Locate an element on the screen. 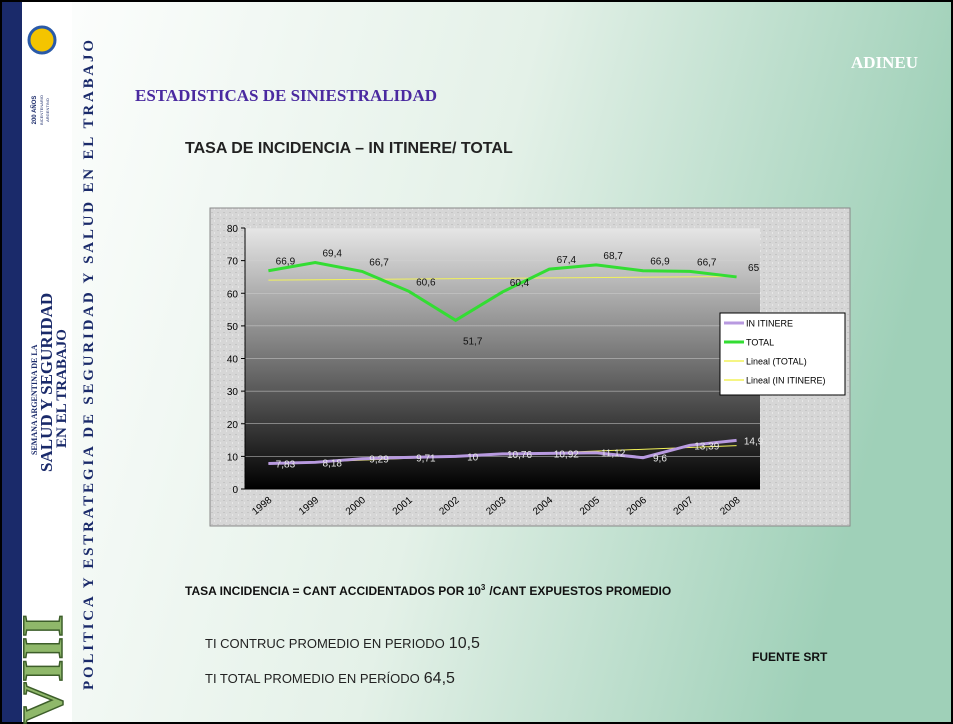 Image resolution: width=953 pixels, height=724 pixels. y-tick-label: 60 is located at coordinates (233, 294).